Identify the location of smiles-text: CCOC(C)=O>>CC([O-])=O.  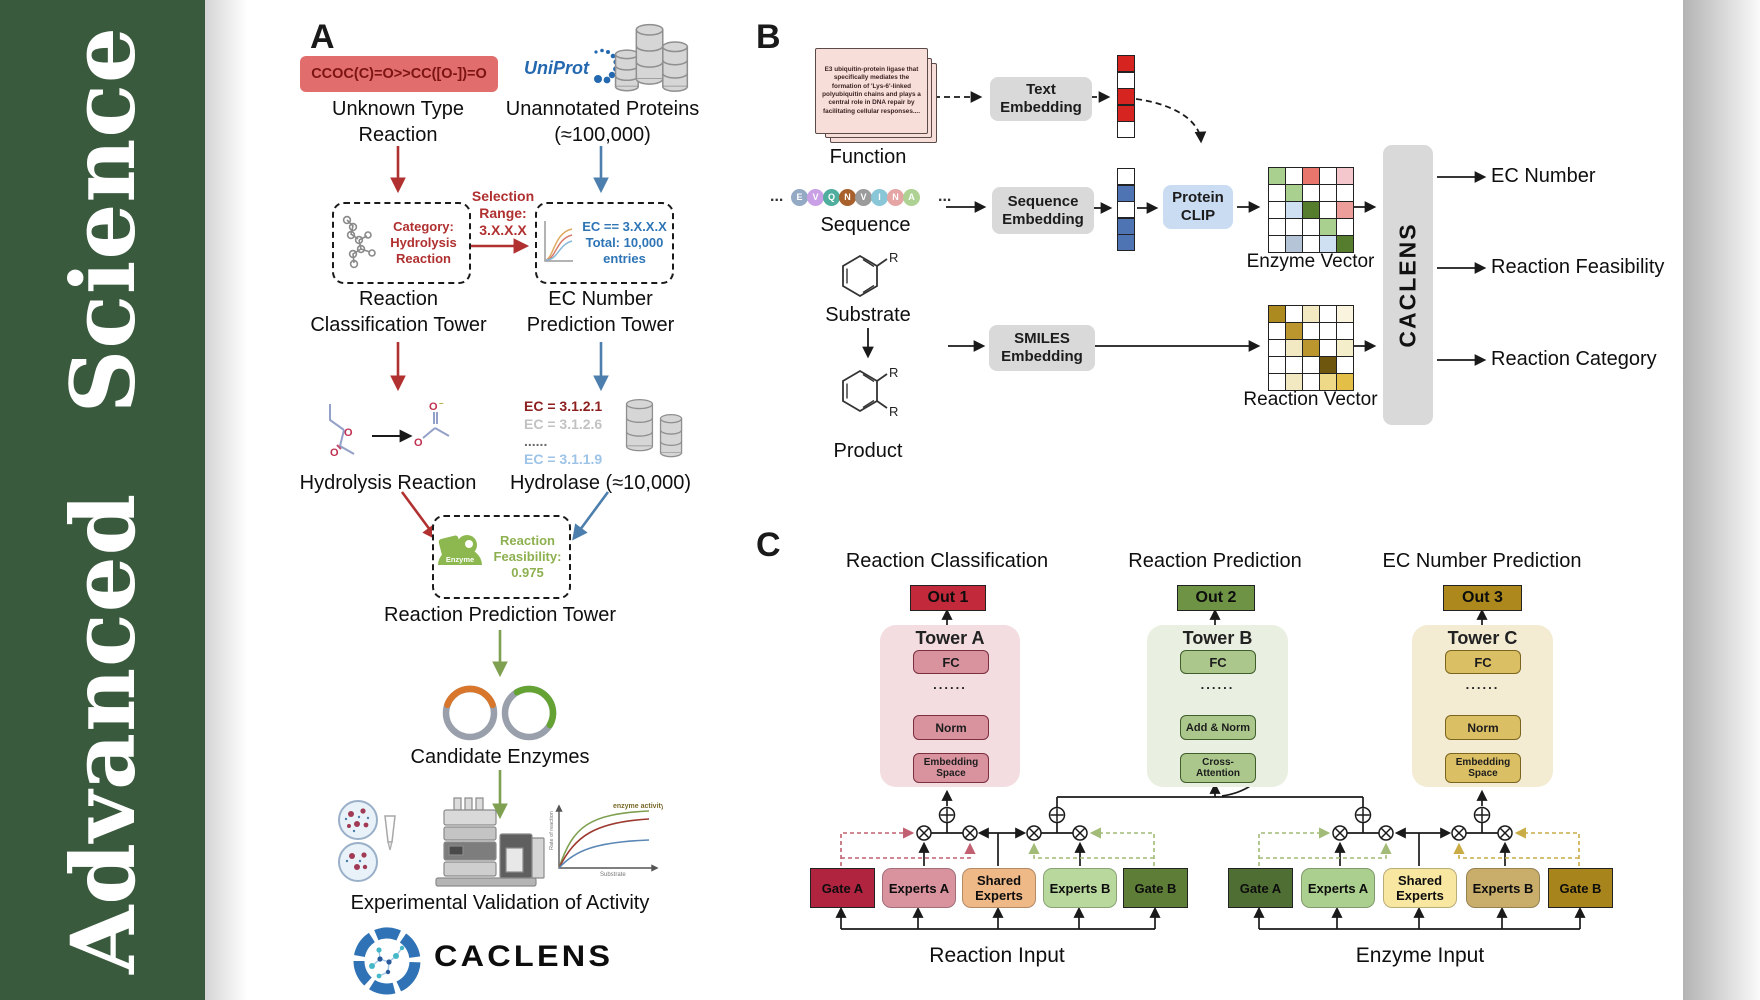
(399, 74).